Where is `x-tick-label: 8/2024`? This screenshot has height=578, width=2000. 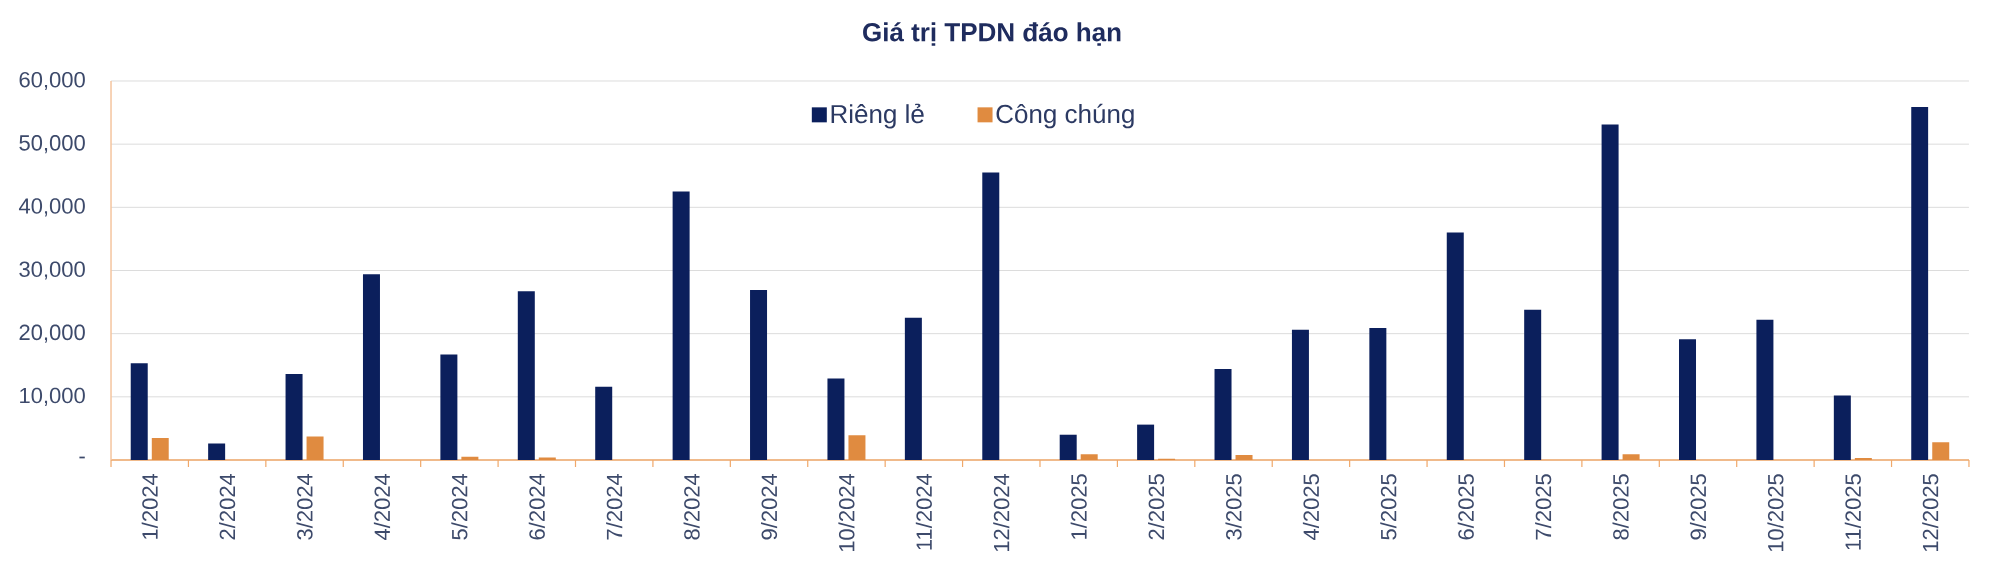 x-tick-label: 8/2024 is located at coordinates (691, 506).